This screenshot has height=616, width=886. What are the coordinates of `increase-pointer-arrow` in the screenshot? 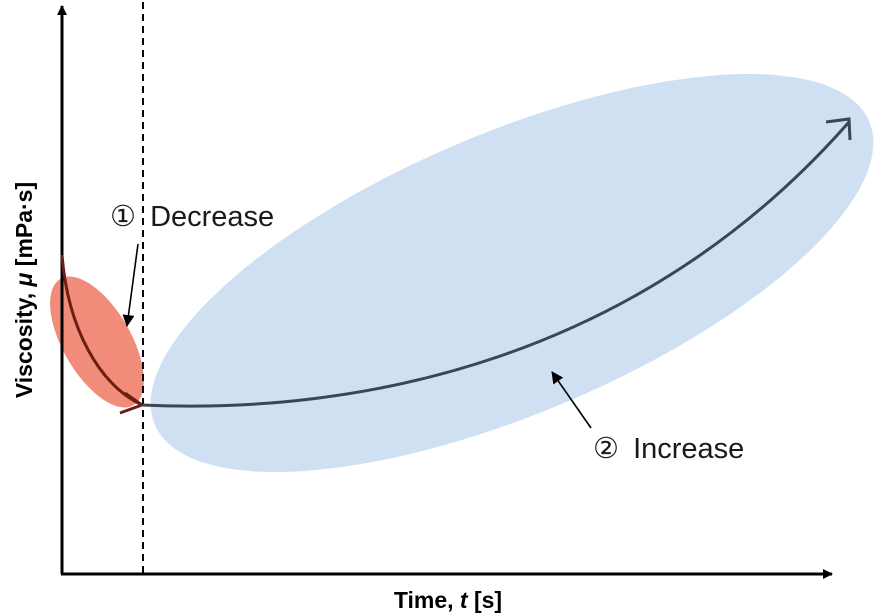 It's located at (571, 400).